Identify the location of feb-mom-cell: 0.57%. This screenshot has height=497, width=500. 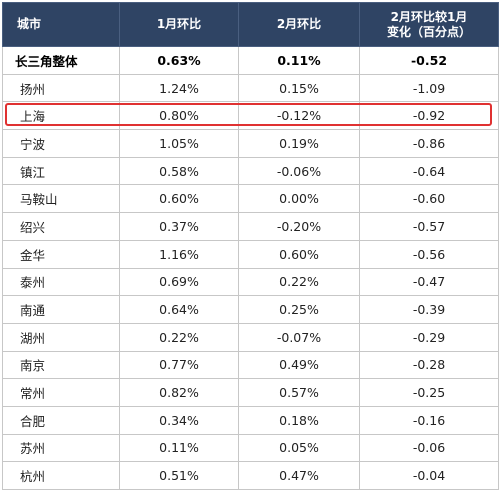
(299, 392).